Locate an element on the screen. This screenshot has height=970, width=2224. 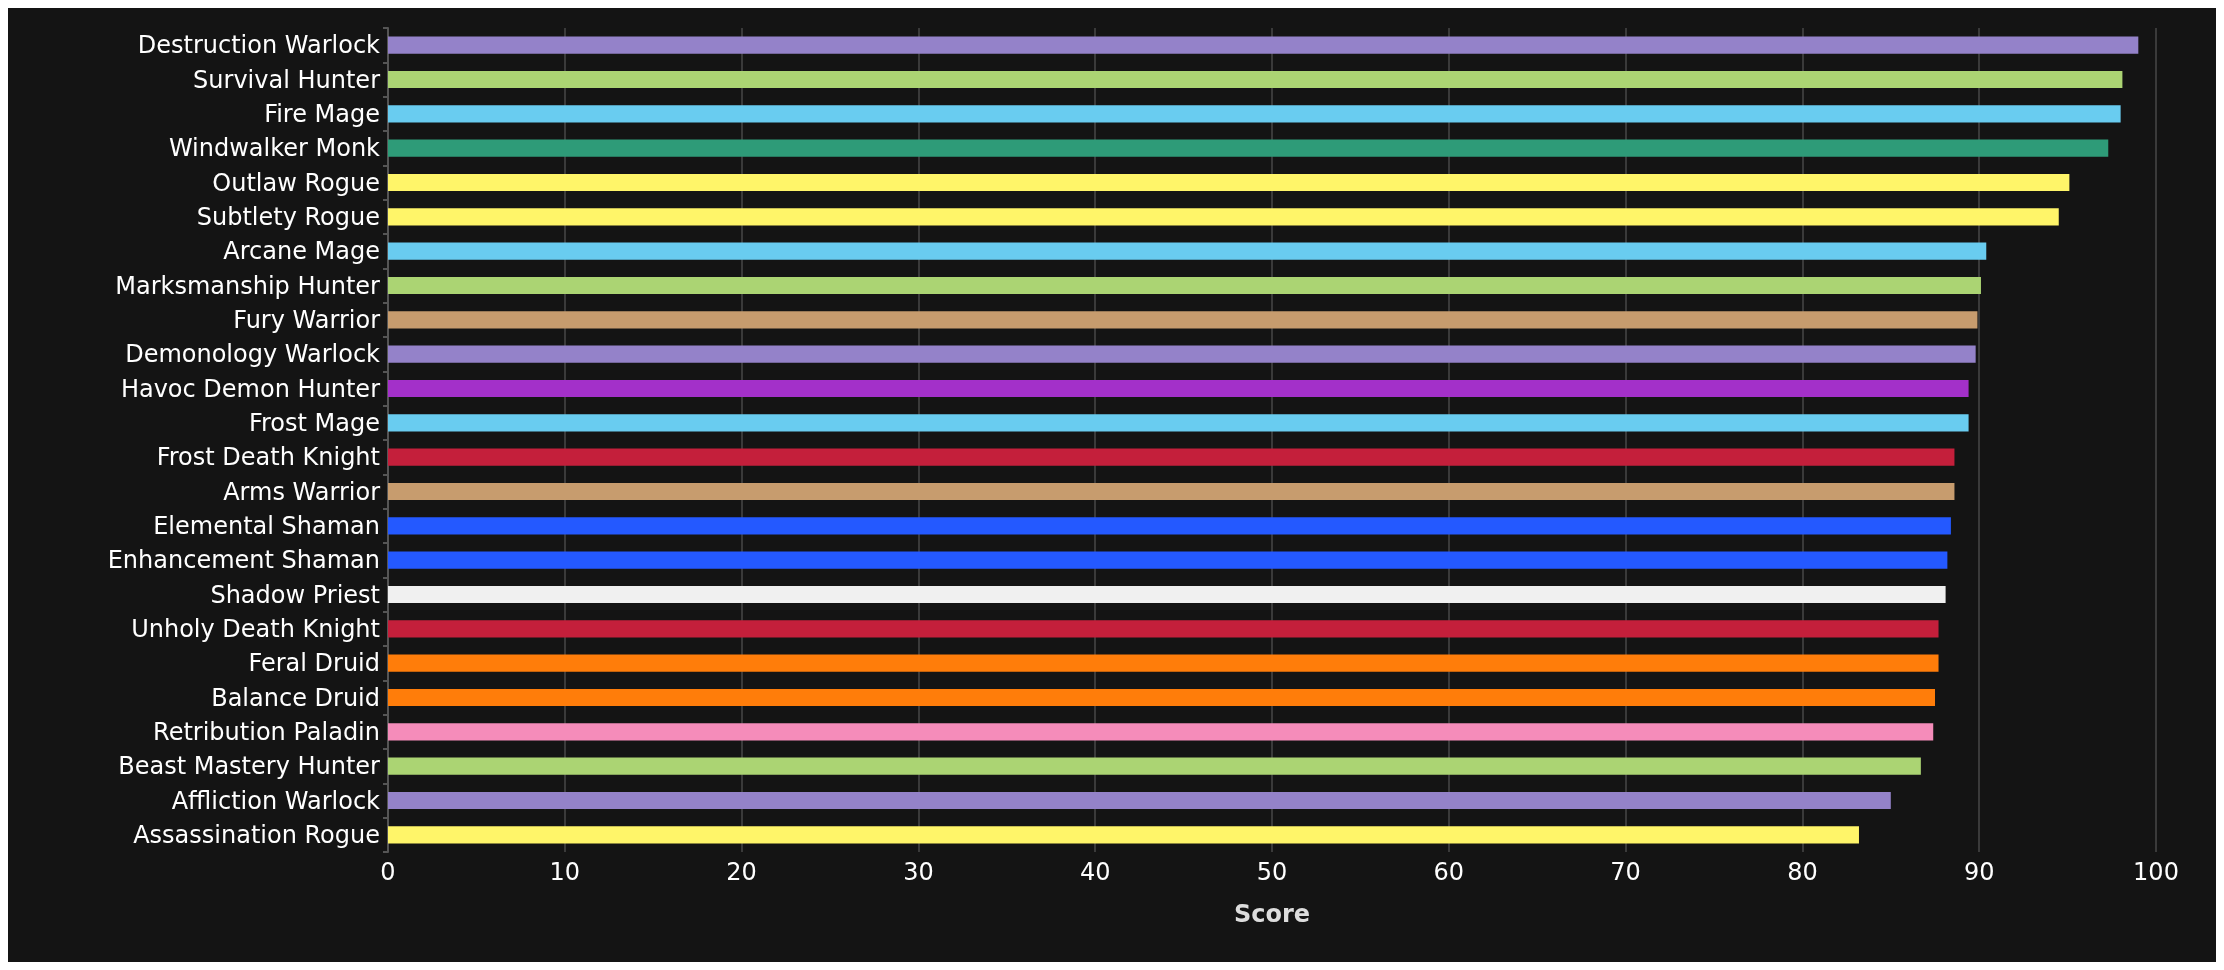
x-tick-label: 70 is located at coordinates (1625, 872).